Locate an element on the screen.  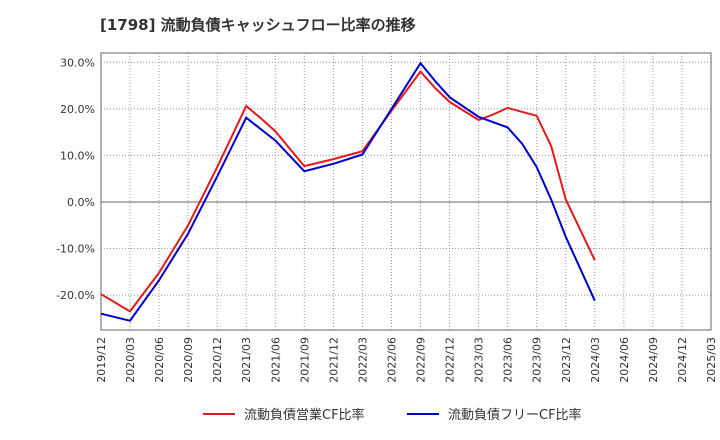
x-tick-label: 2024/03 is located at coordinates (595, 360).